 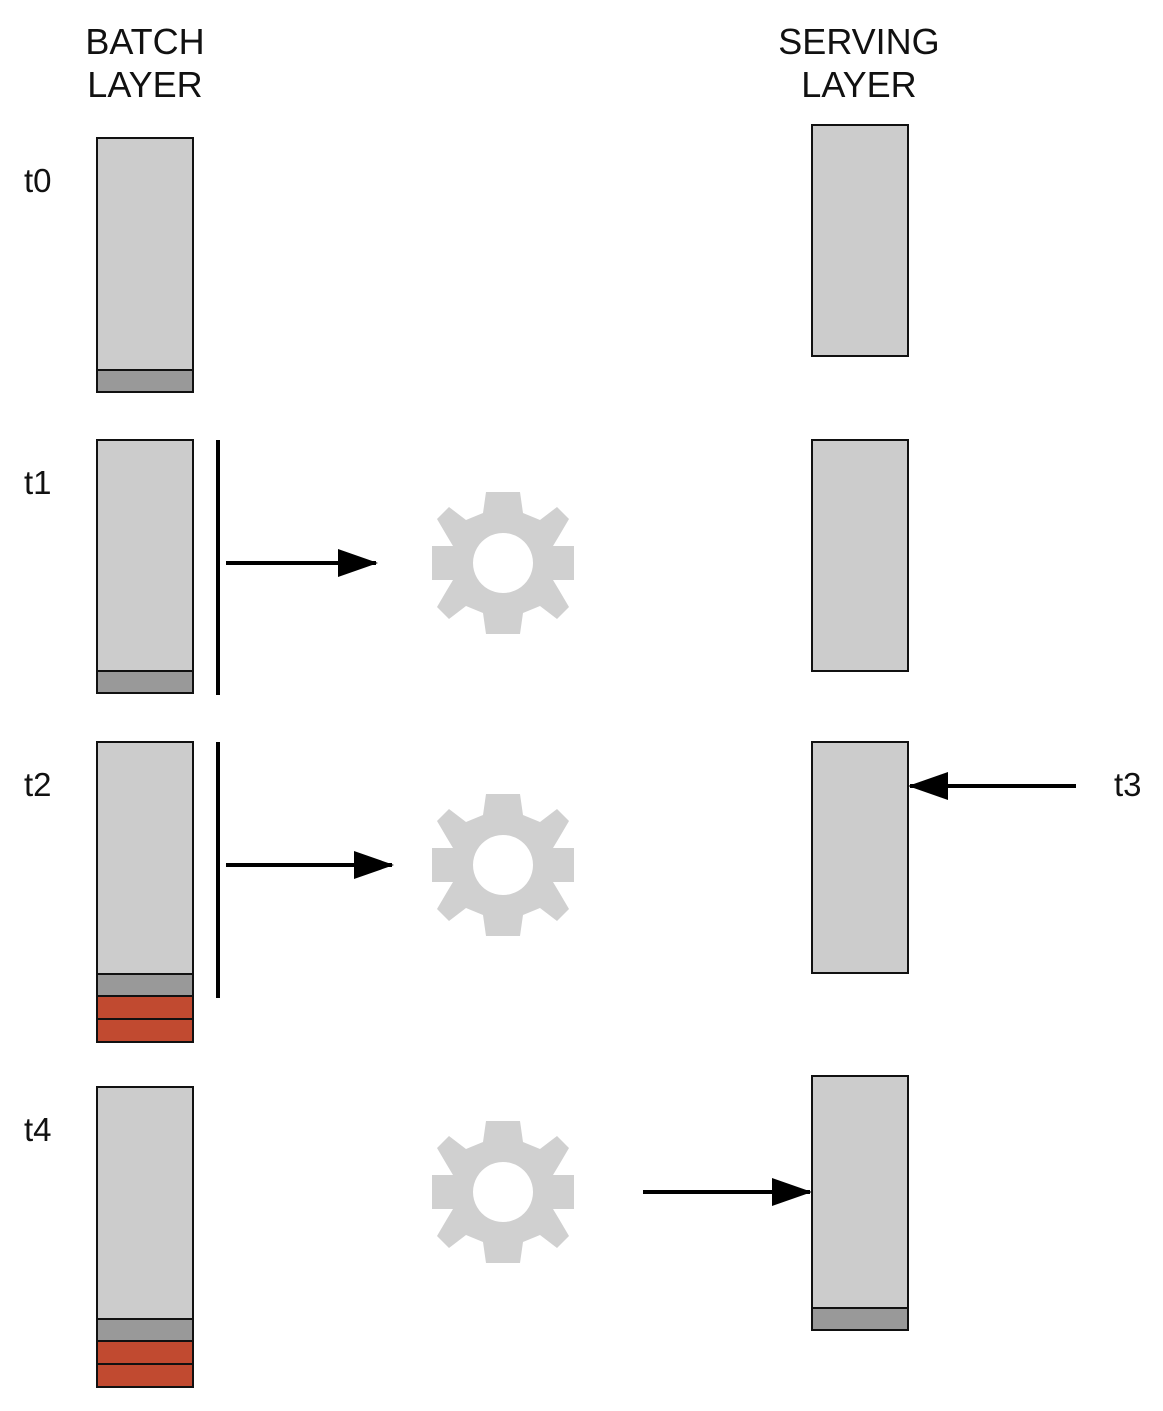 I want to click on batch-store-t0, so click(x=145, y=265).